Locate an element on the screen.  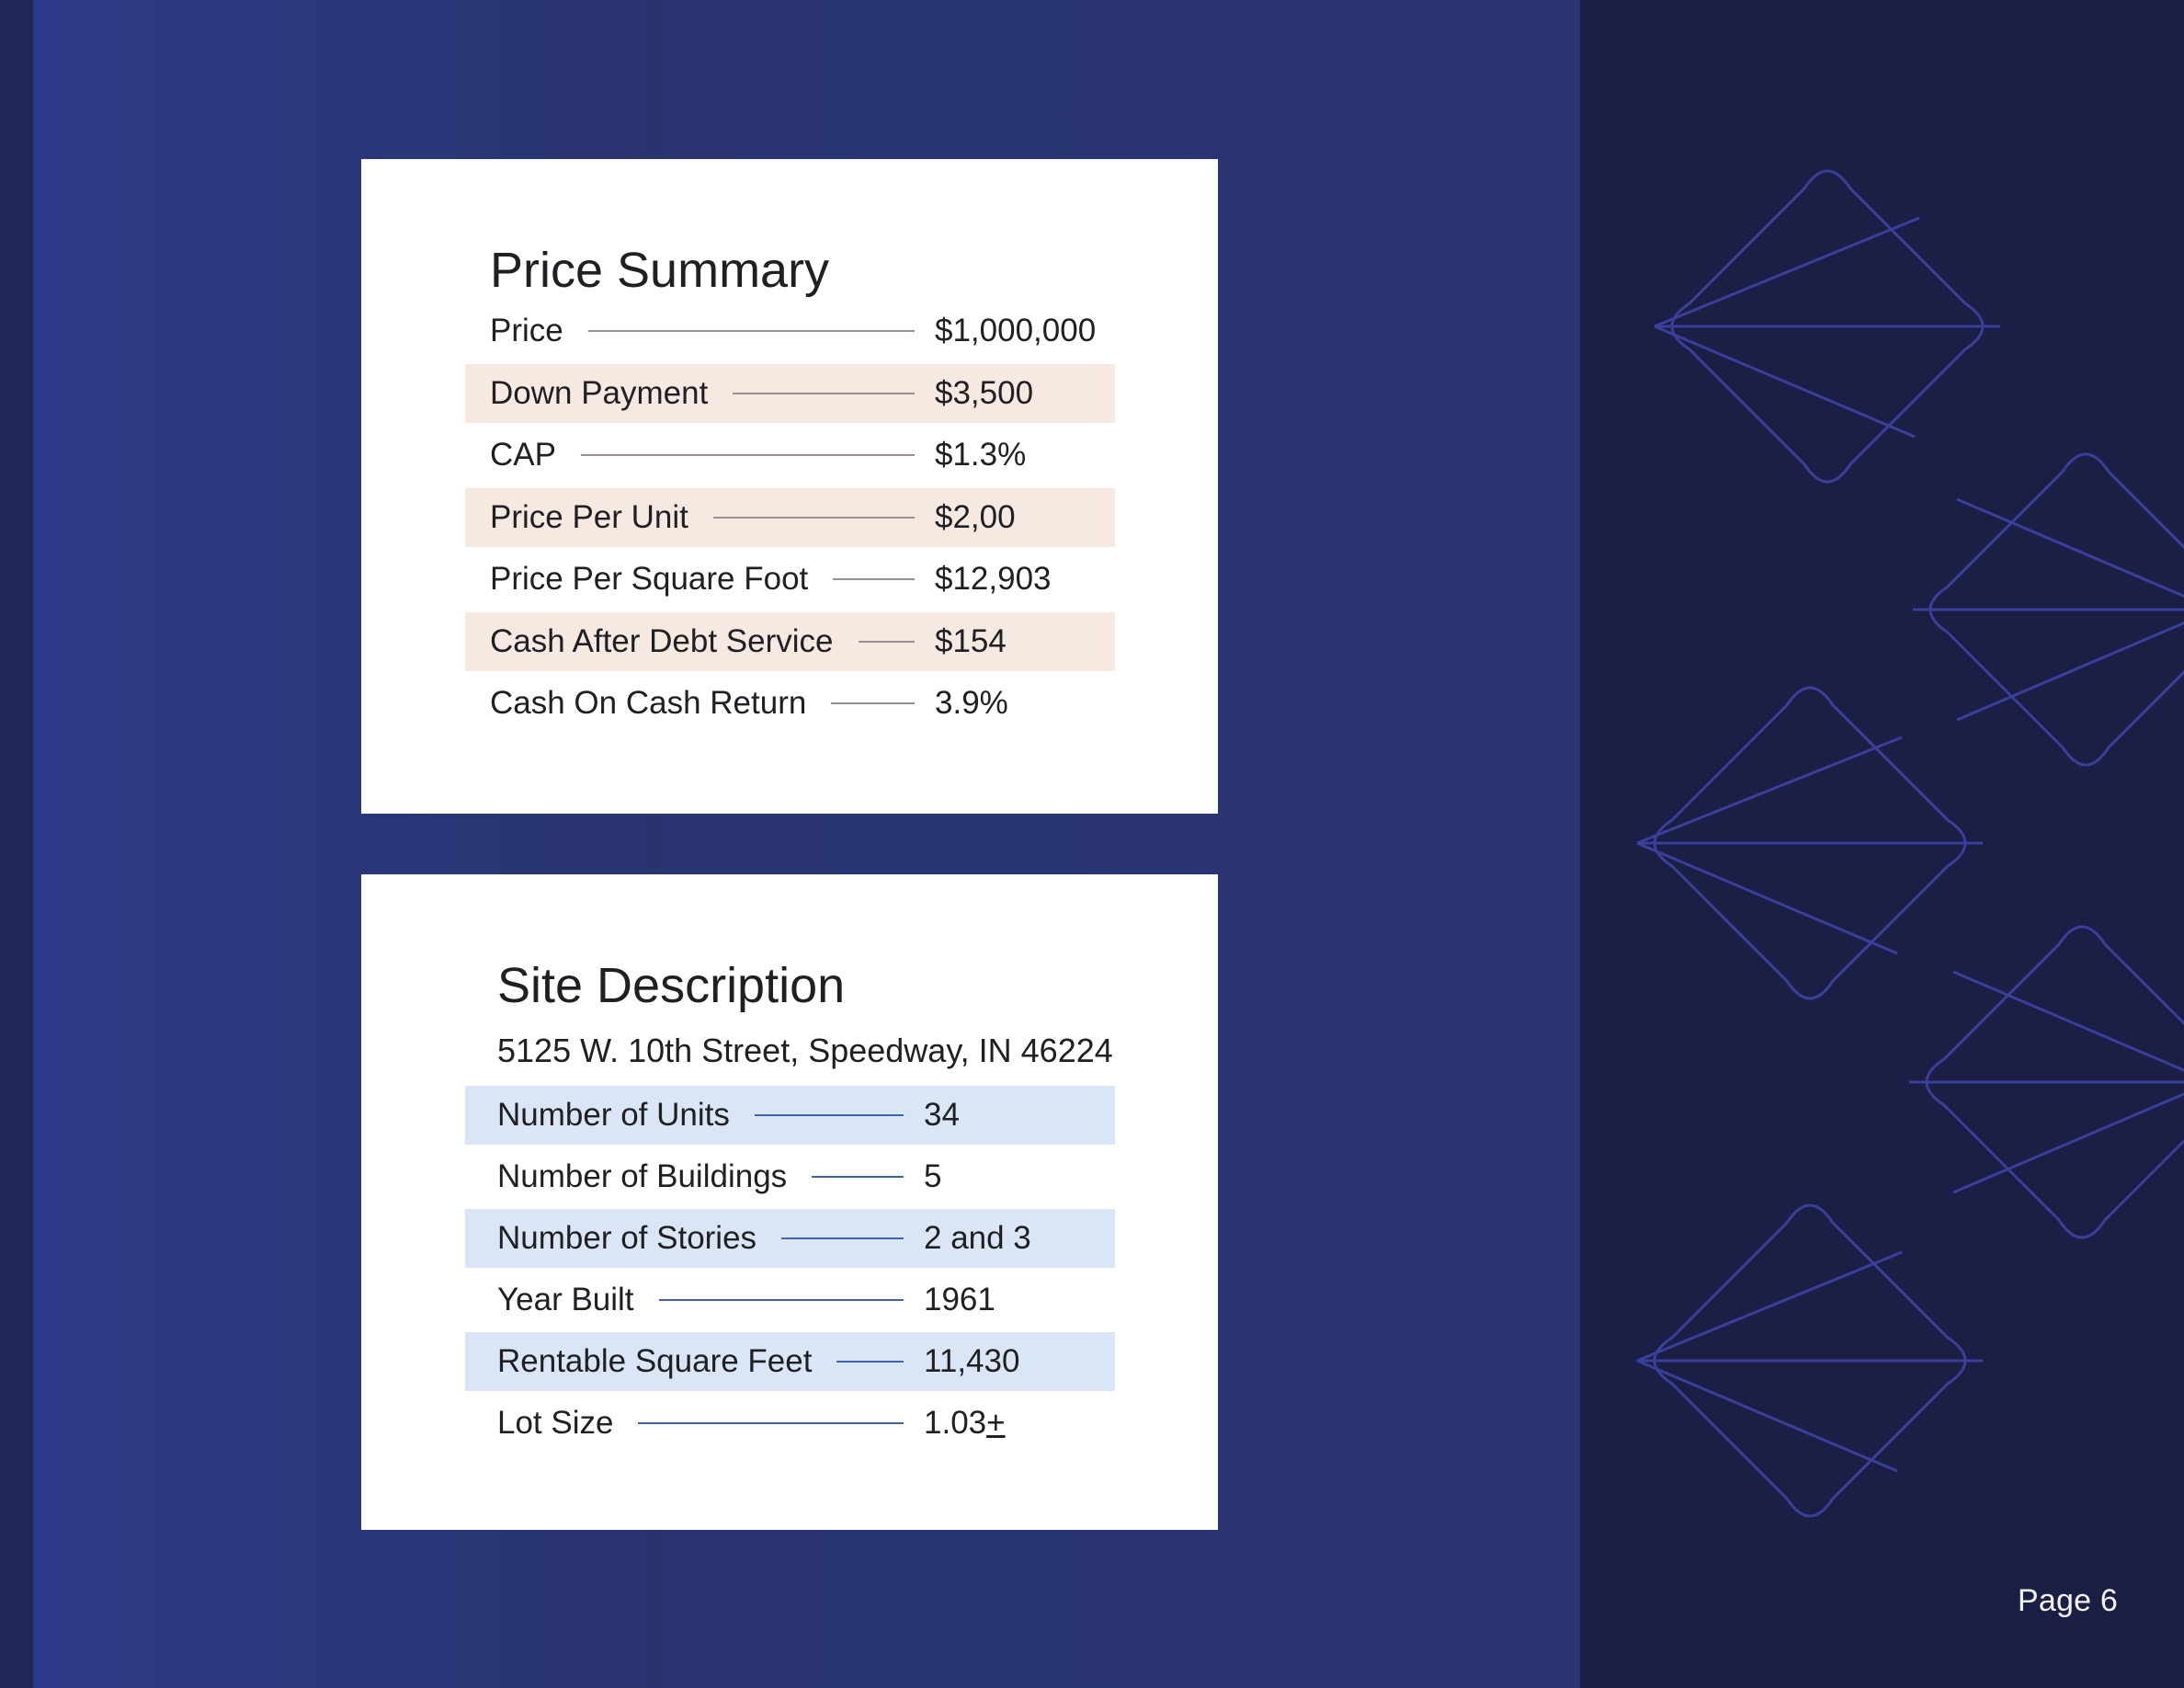
site-description-row: Number of Units 34 is located at coordinates (790, 1116).